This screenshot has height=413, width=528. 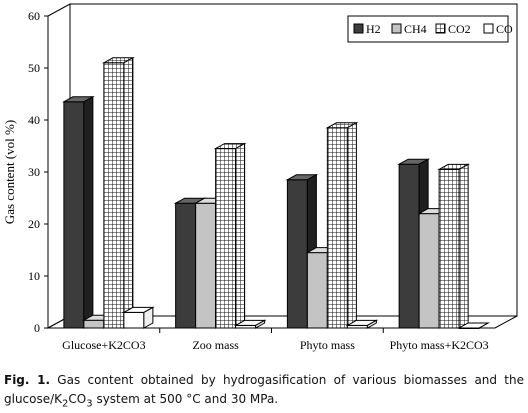 I want to click on legend-label: CO2, so click(x=459, y=29).